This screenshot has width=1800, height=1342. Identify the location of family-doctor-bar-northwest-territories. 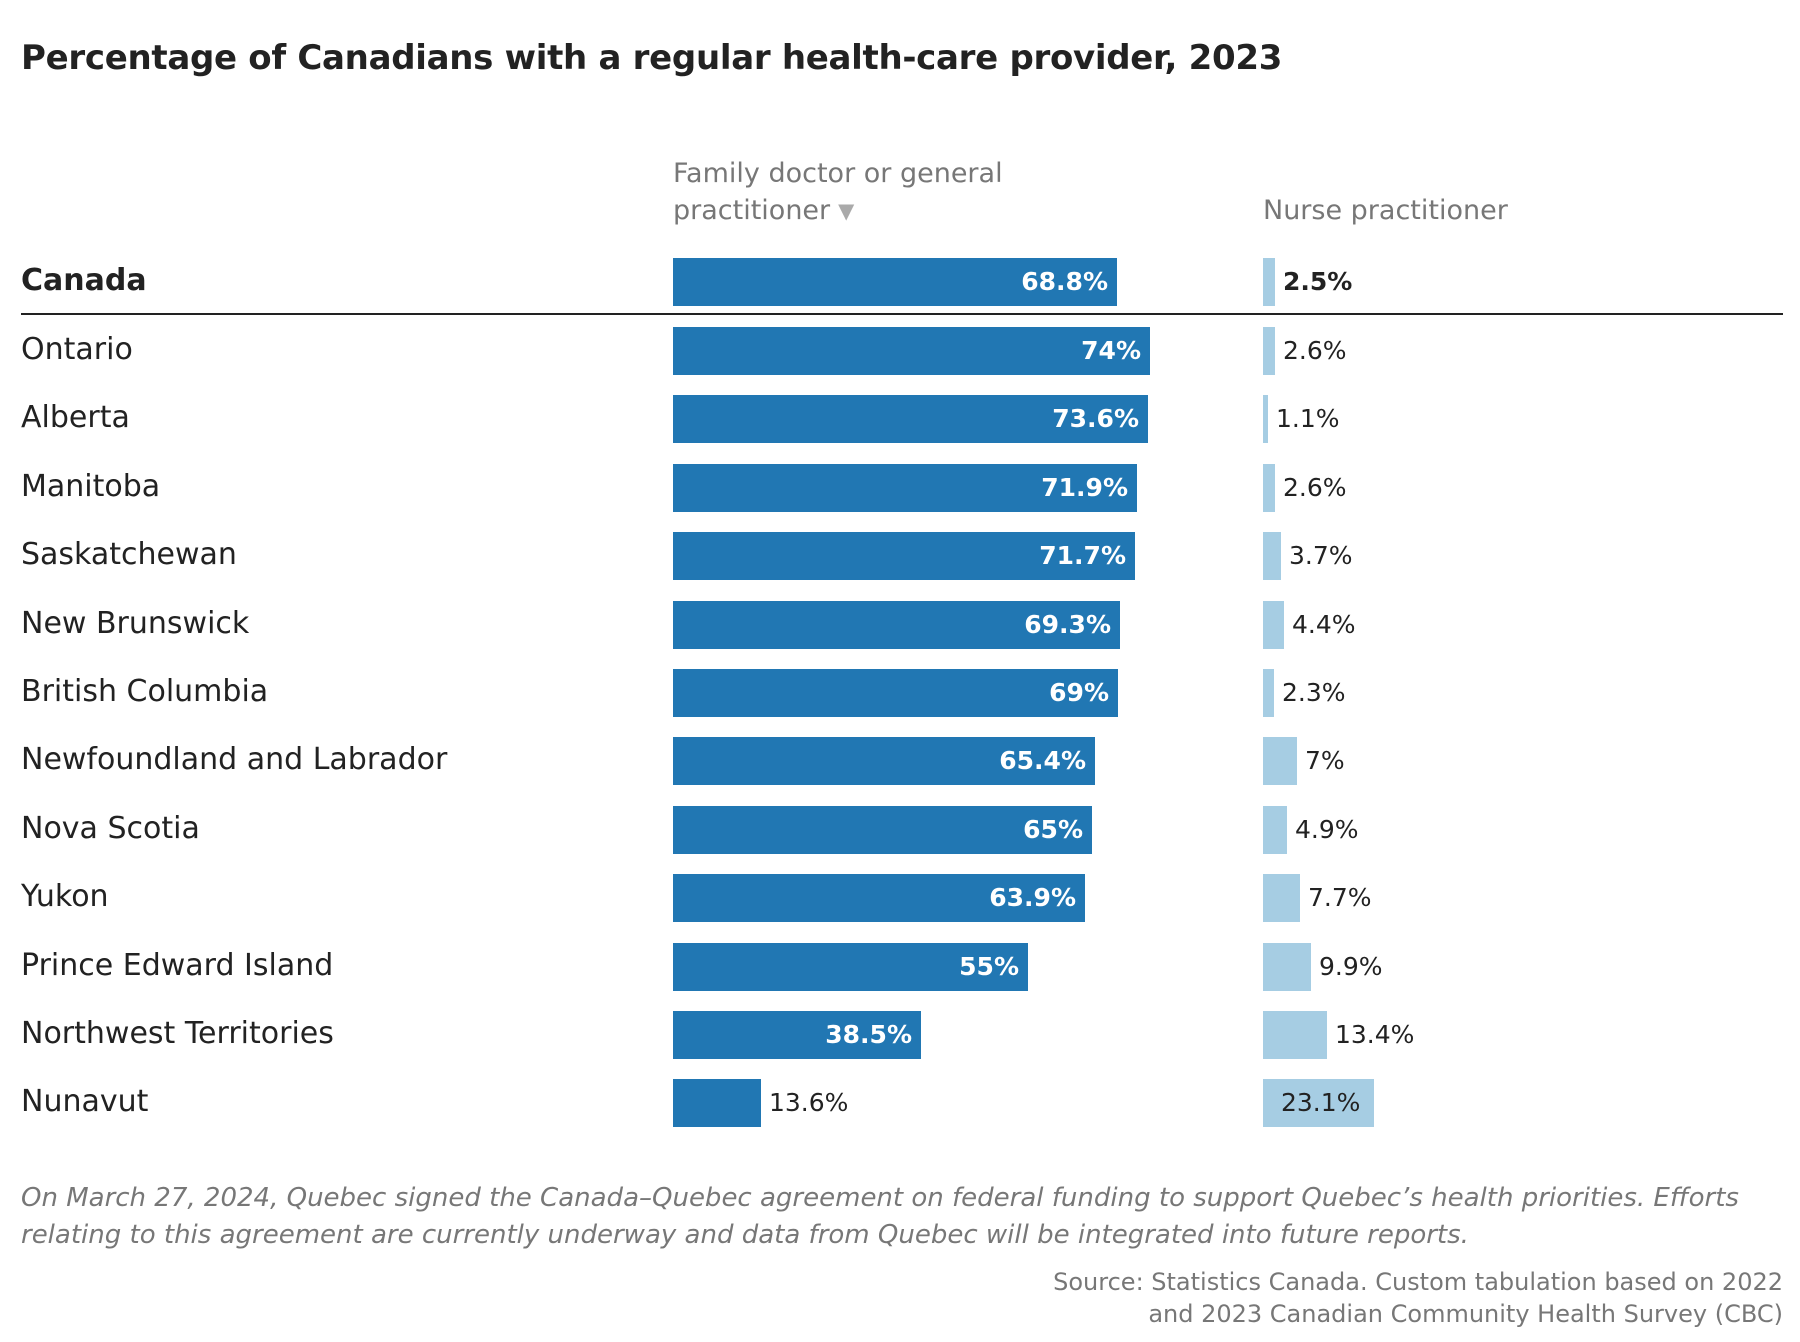
(797, 1035).